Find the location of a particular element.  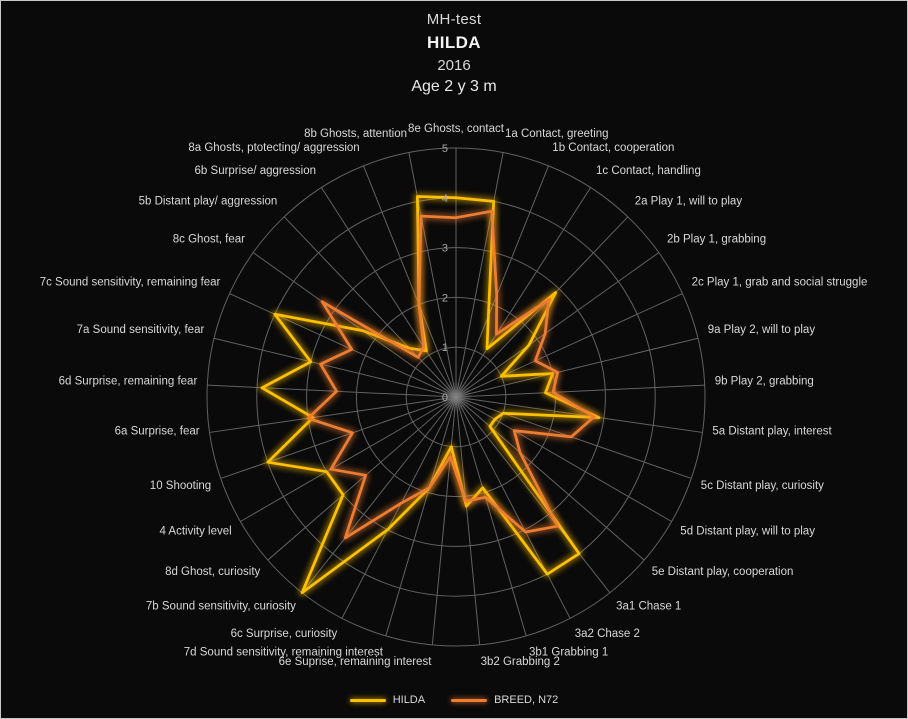

axis-label: 8b Ghosts, attention is located at coordinates (355, 134).